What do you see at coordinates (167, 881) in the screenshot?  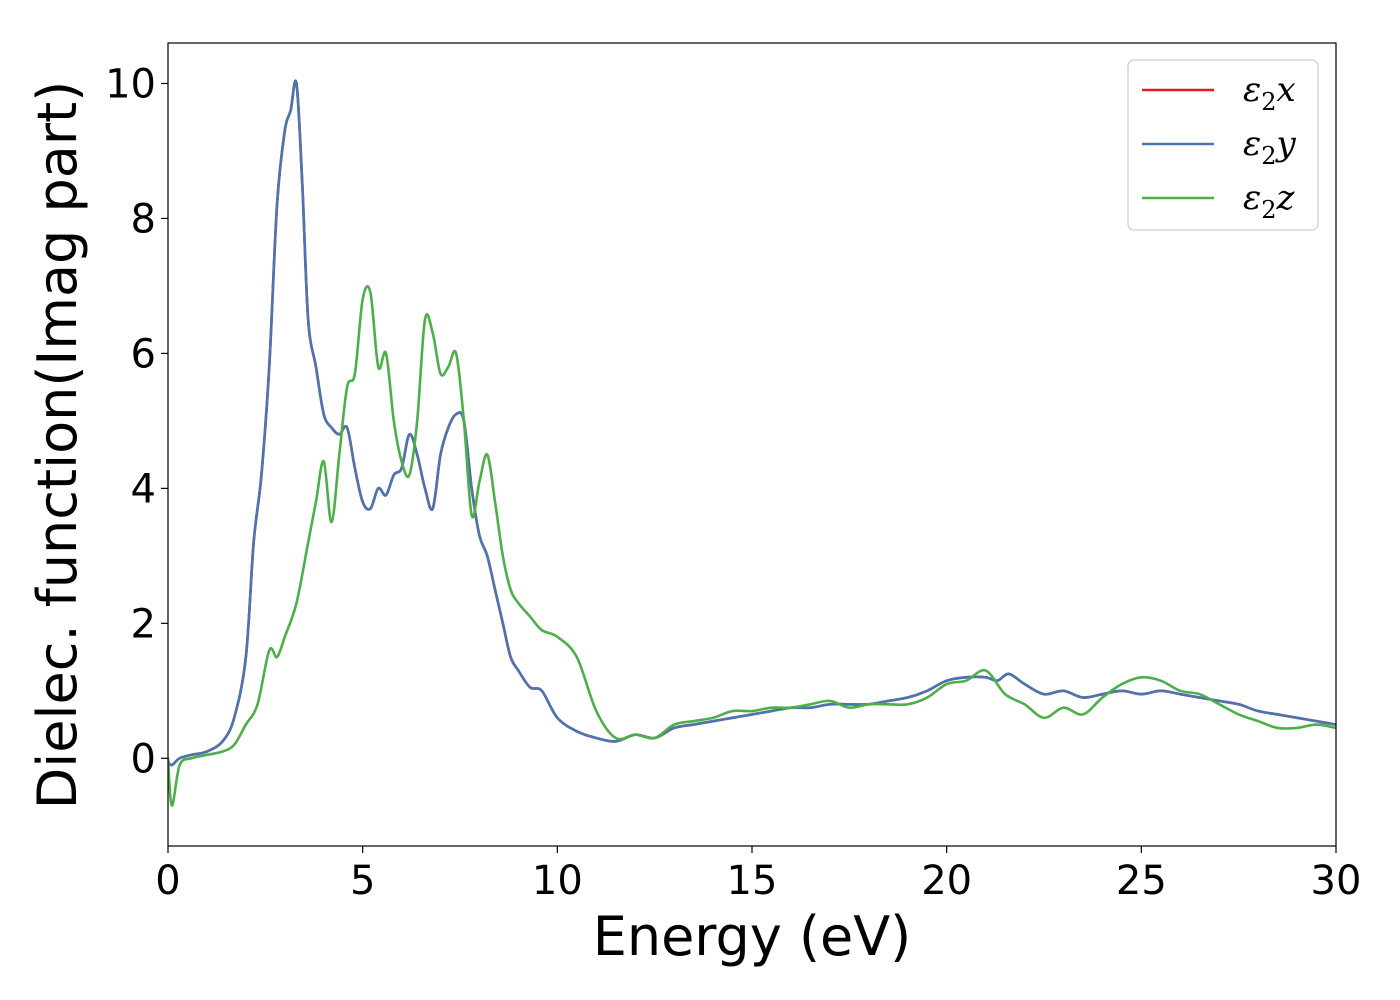 I see `x-tick-label: 0` at bounding box center [167, 881].